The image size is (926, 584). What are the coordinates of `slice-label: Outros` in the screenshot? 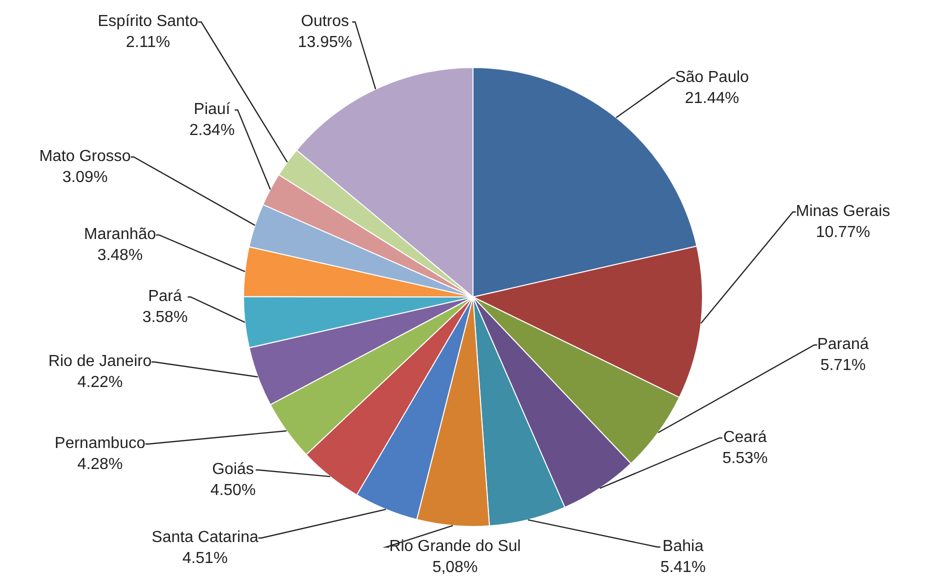 It's located at (325, 21).